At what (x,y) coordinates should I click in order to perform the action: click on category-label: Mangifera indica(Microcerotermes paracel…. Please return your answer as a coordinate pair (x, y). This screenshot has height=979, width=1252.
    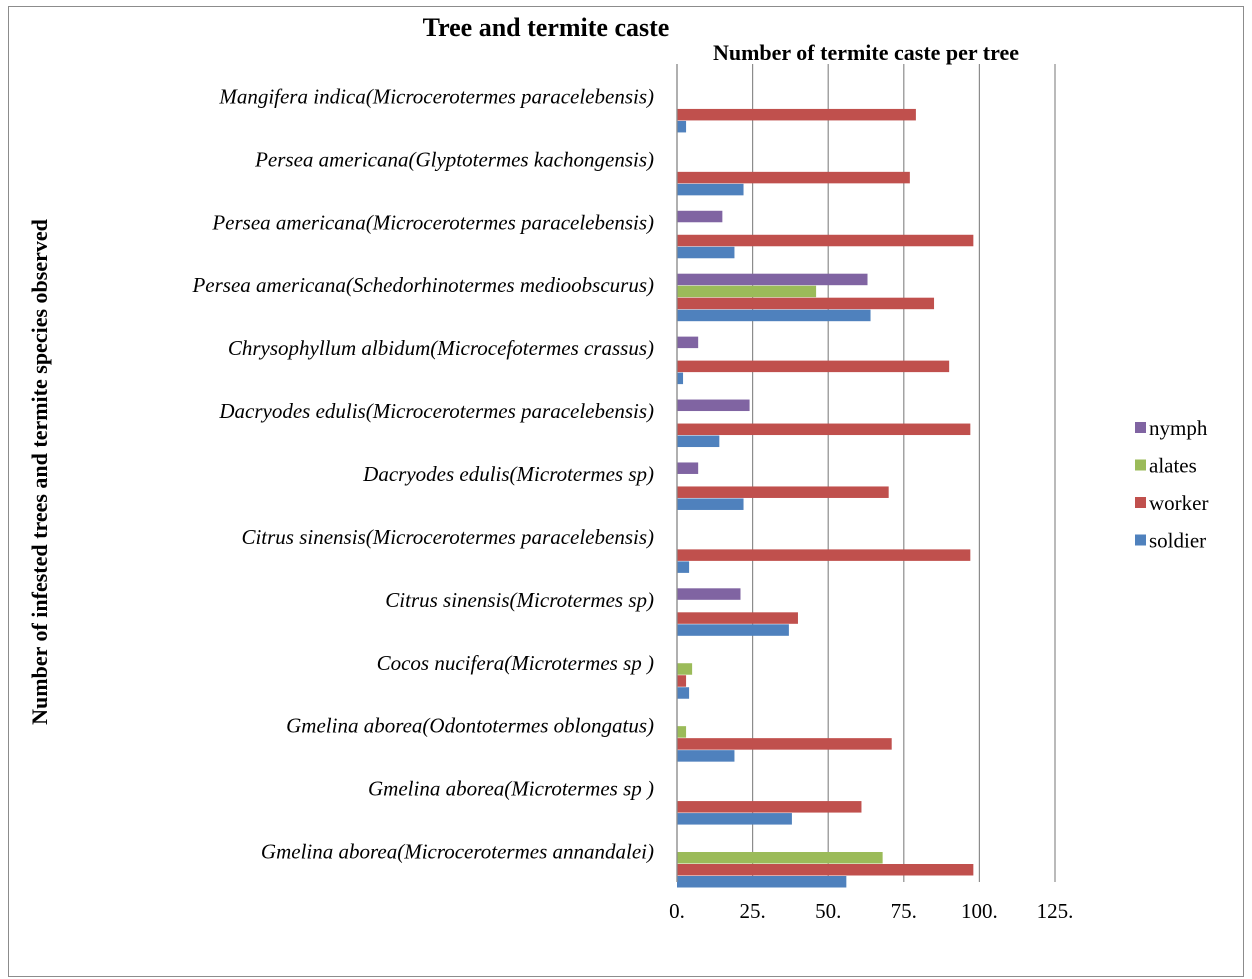
    Looking at the image, I should click on (436, 96).